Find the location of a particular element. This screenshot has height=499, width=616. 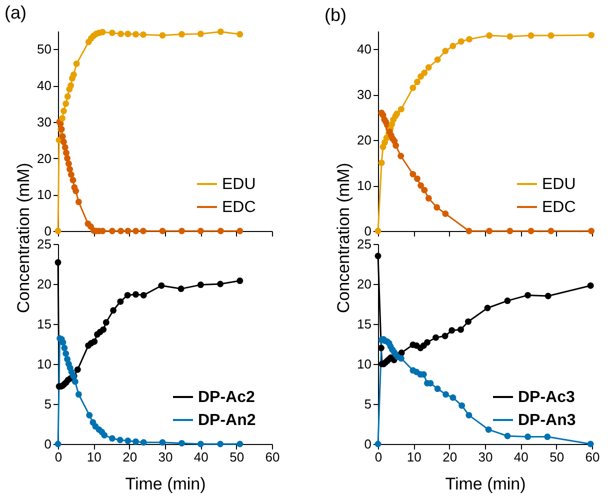

legend-label: DP-An2 is located at coordinates (227, 420).